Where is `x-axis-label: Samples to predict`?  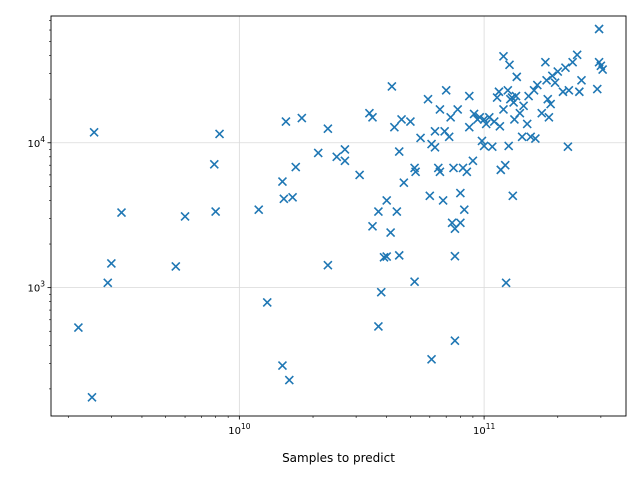 x-axis-label: Samples to predict is located at coordinates (338, 458).